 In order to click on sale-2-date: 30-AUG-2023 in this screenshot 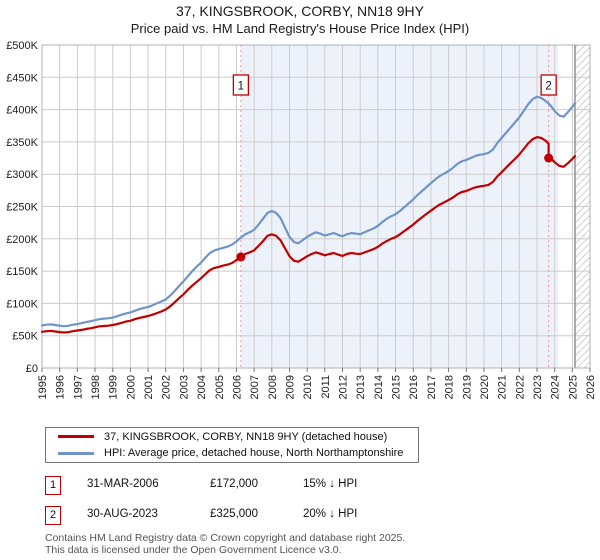, I will do `click(122, 514)`.